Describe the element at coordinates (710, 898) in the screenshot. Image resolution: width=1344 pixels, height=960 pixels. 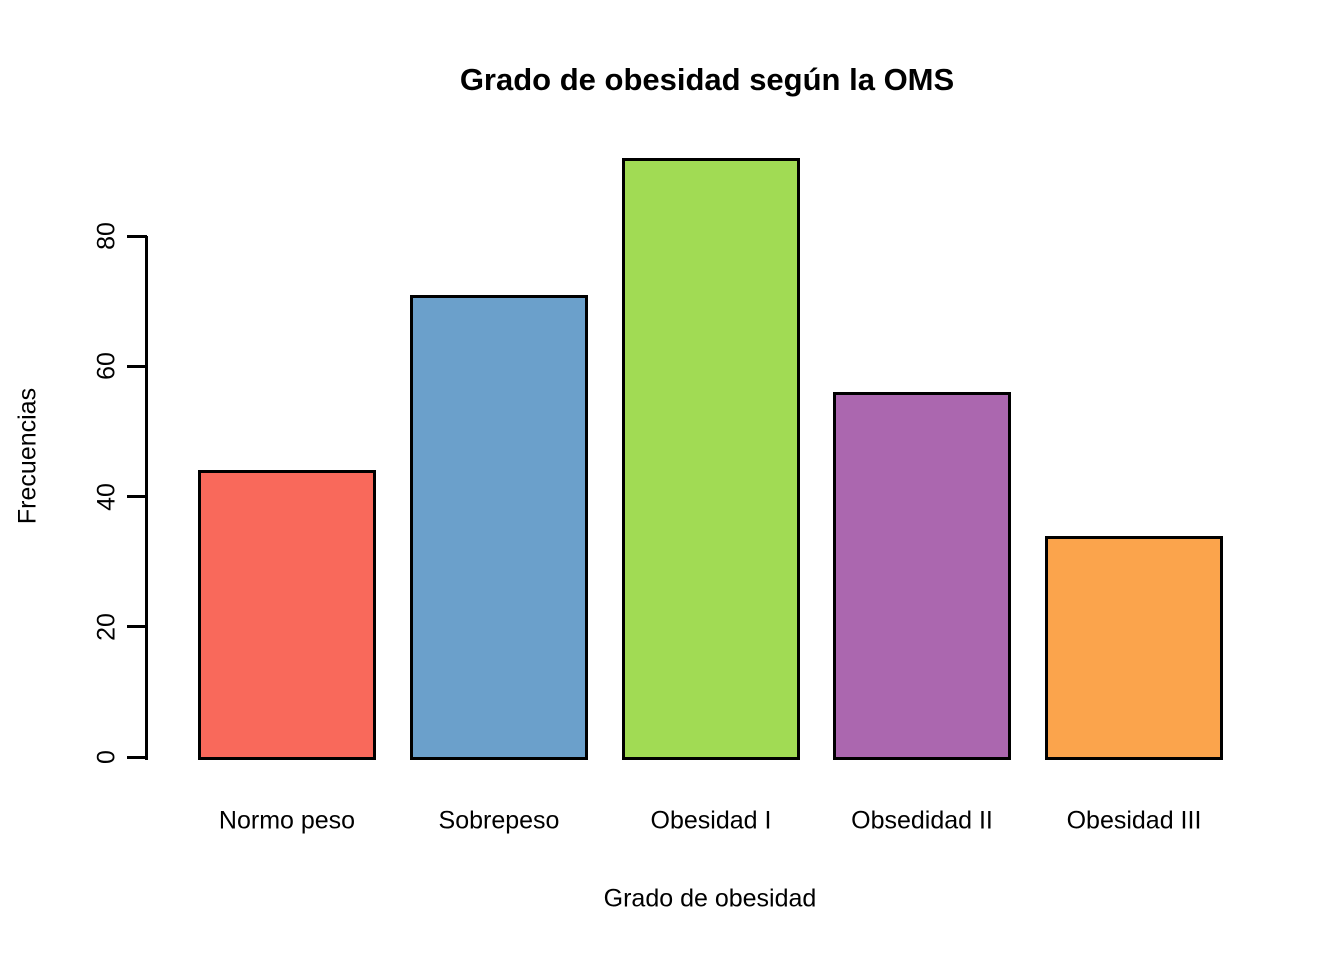
I see `x-axis-title: Grado de obesidad` at that location.